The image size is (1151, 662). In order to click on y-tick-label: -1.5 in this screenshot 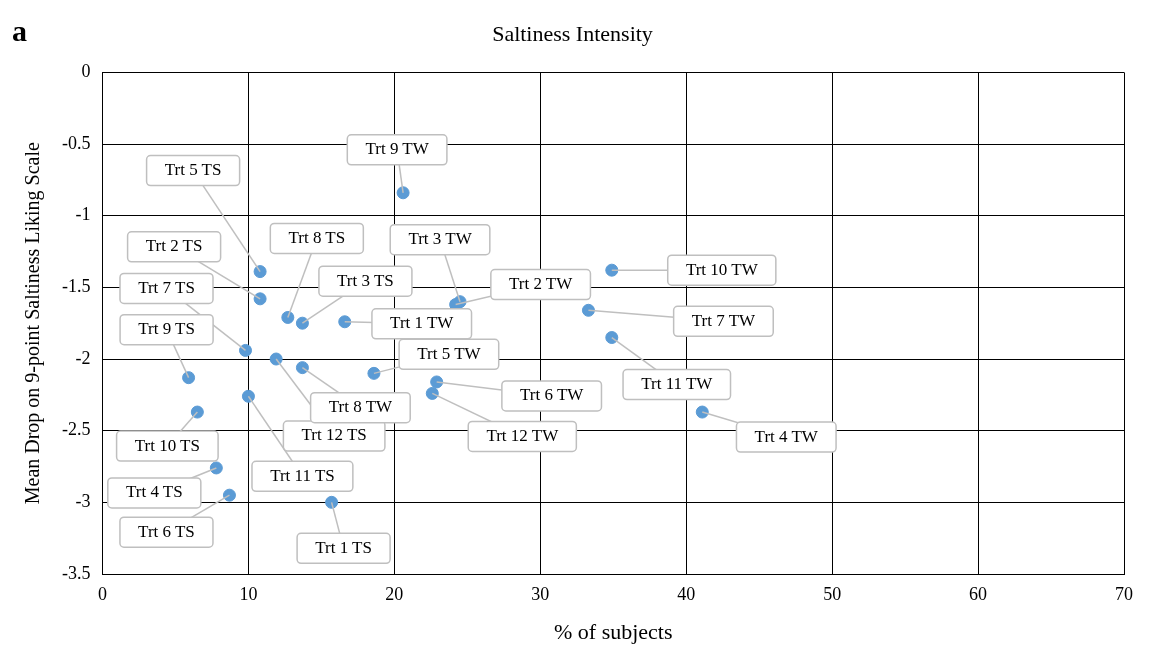, I will do `click(76, 286)`.